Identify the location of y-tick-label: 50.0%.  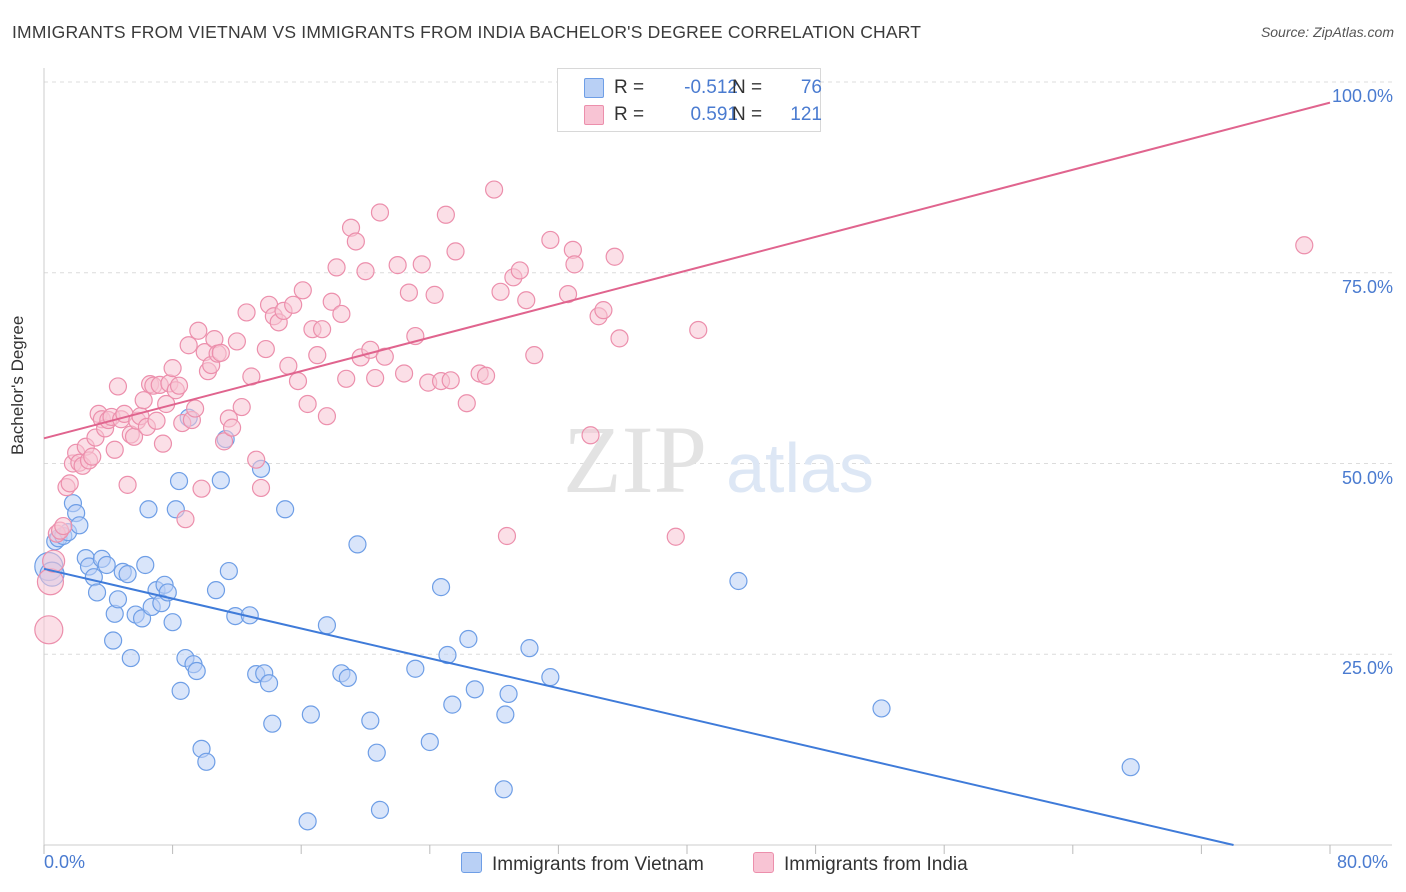
(1367, 477).